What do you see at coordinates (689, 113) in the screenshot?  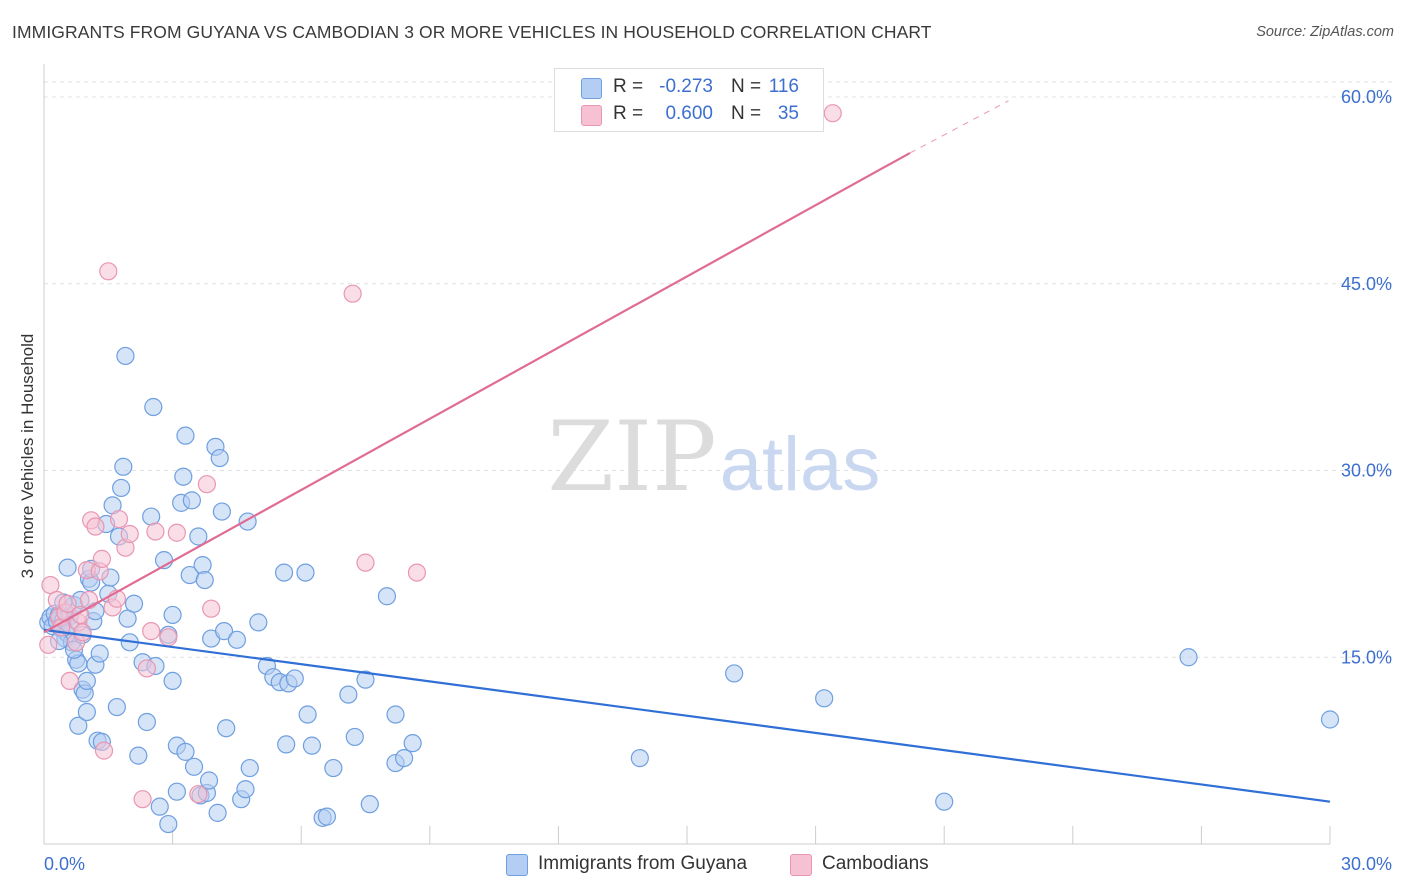 I see `r-value: 0.600` at bounding box center [689, 113].